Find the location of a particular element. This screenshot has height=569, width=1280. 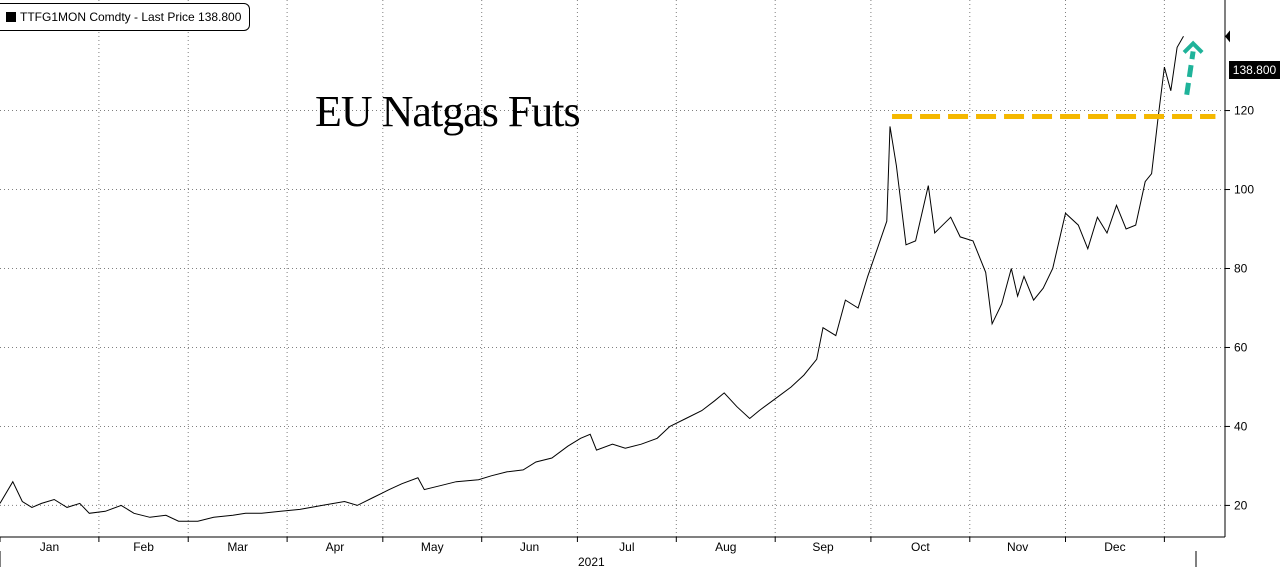

up-arrow-head is located at coordinates (1193, 47).